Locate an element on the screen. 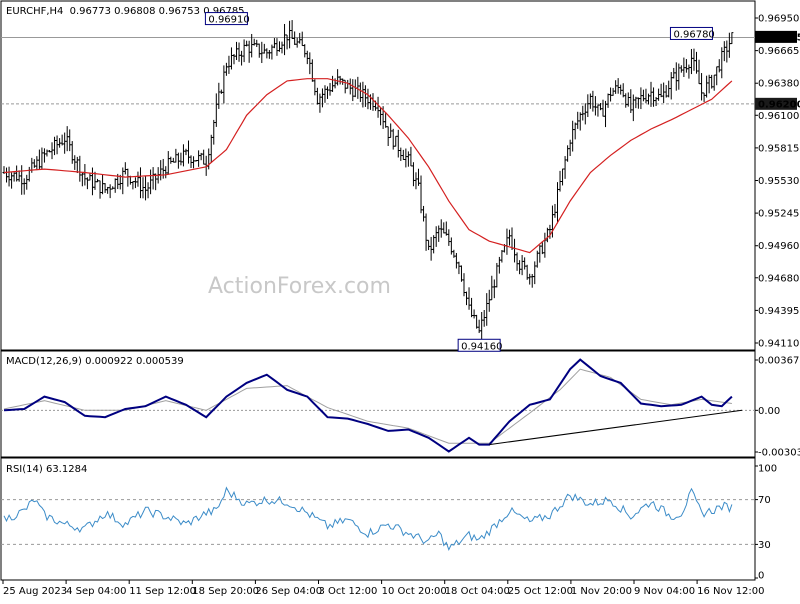  rsi-axis-label: 70 is located at coordinates (764, 500).